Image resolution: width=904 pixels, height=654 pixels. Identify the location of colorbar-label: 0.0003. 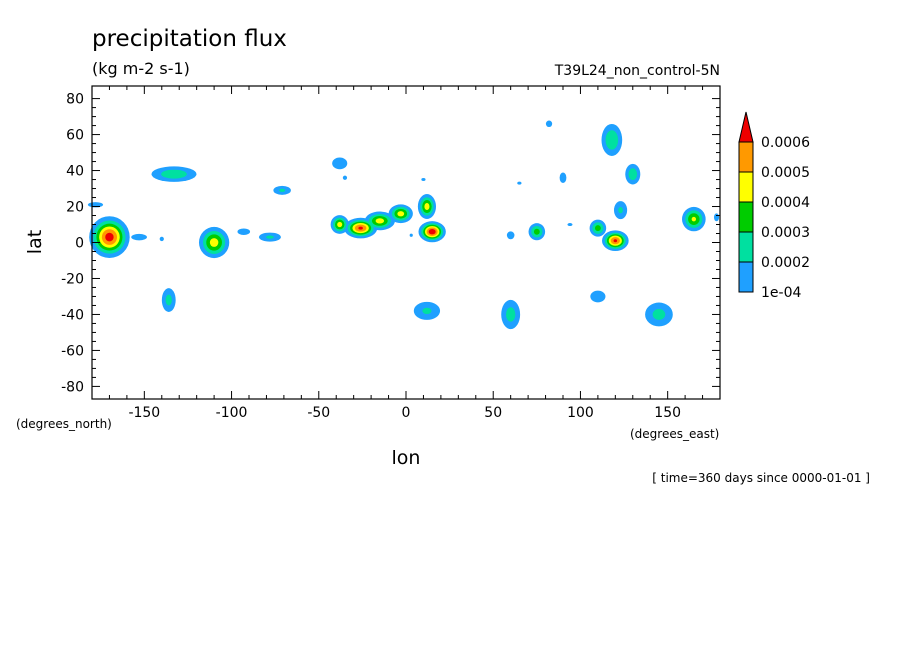
(785, 233).